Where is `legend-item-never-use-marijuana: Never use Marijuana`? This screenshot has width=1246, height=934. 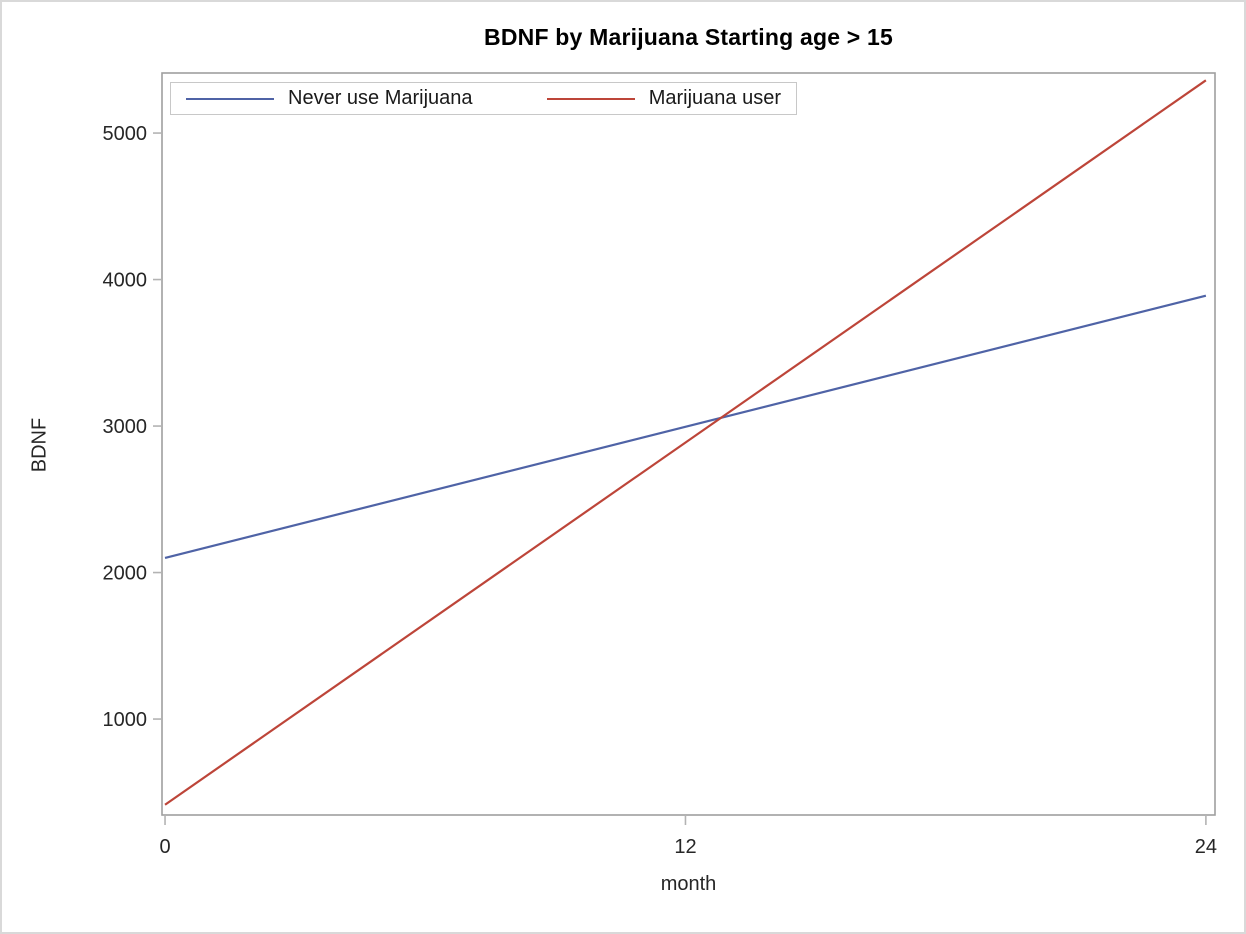
legend-item-never-use-marijuana: Never use Marijuana is located at coordinates (329, 98).